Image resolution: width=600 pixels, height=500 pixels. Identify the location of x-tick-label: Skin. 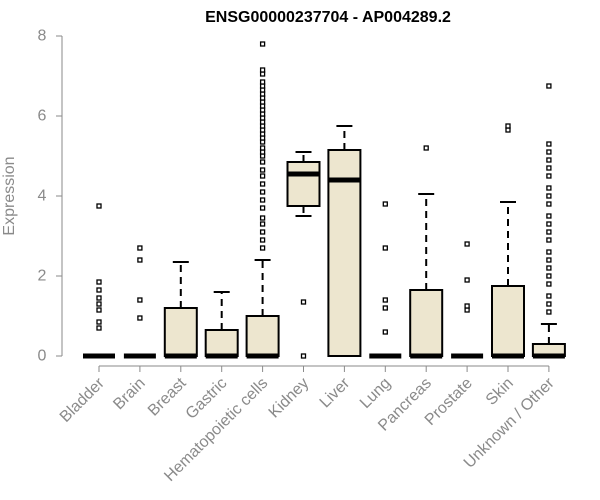
(500, 392).